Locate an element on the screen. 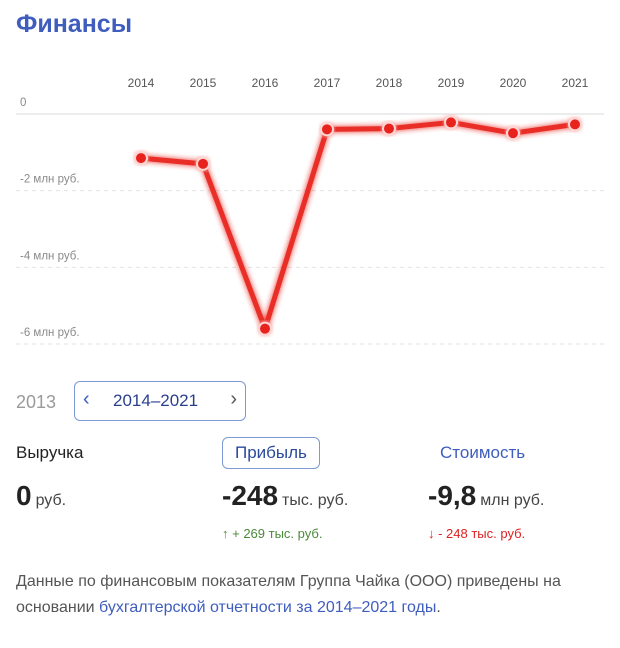 The height and width of the screenshot is (648, 620). value-delta: ↓ - 248 тыс. руб. is located at coordinates (477, 533).